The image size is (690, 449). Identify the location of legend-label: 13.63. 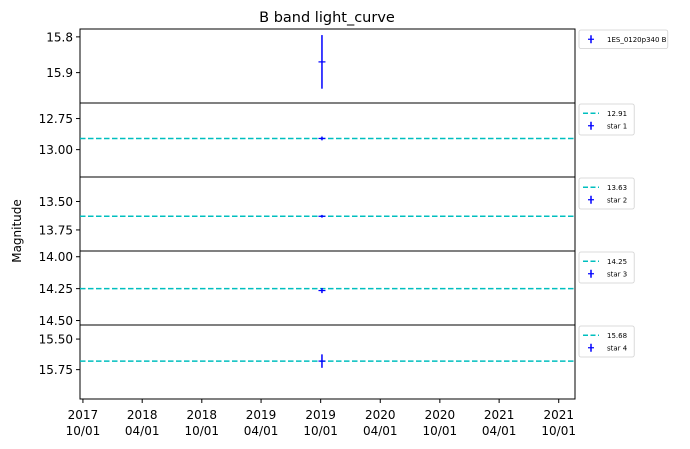
(617, 188).